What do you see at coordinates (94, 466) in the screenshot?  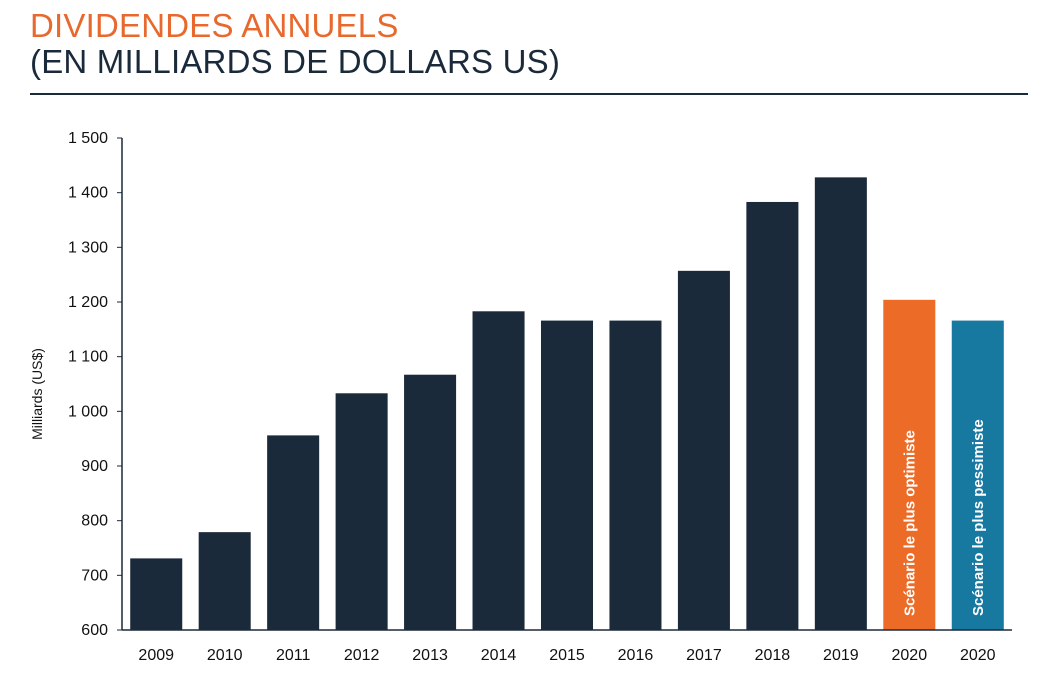 I see `y-tick-label: 900` at bounding box center [94, 466].